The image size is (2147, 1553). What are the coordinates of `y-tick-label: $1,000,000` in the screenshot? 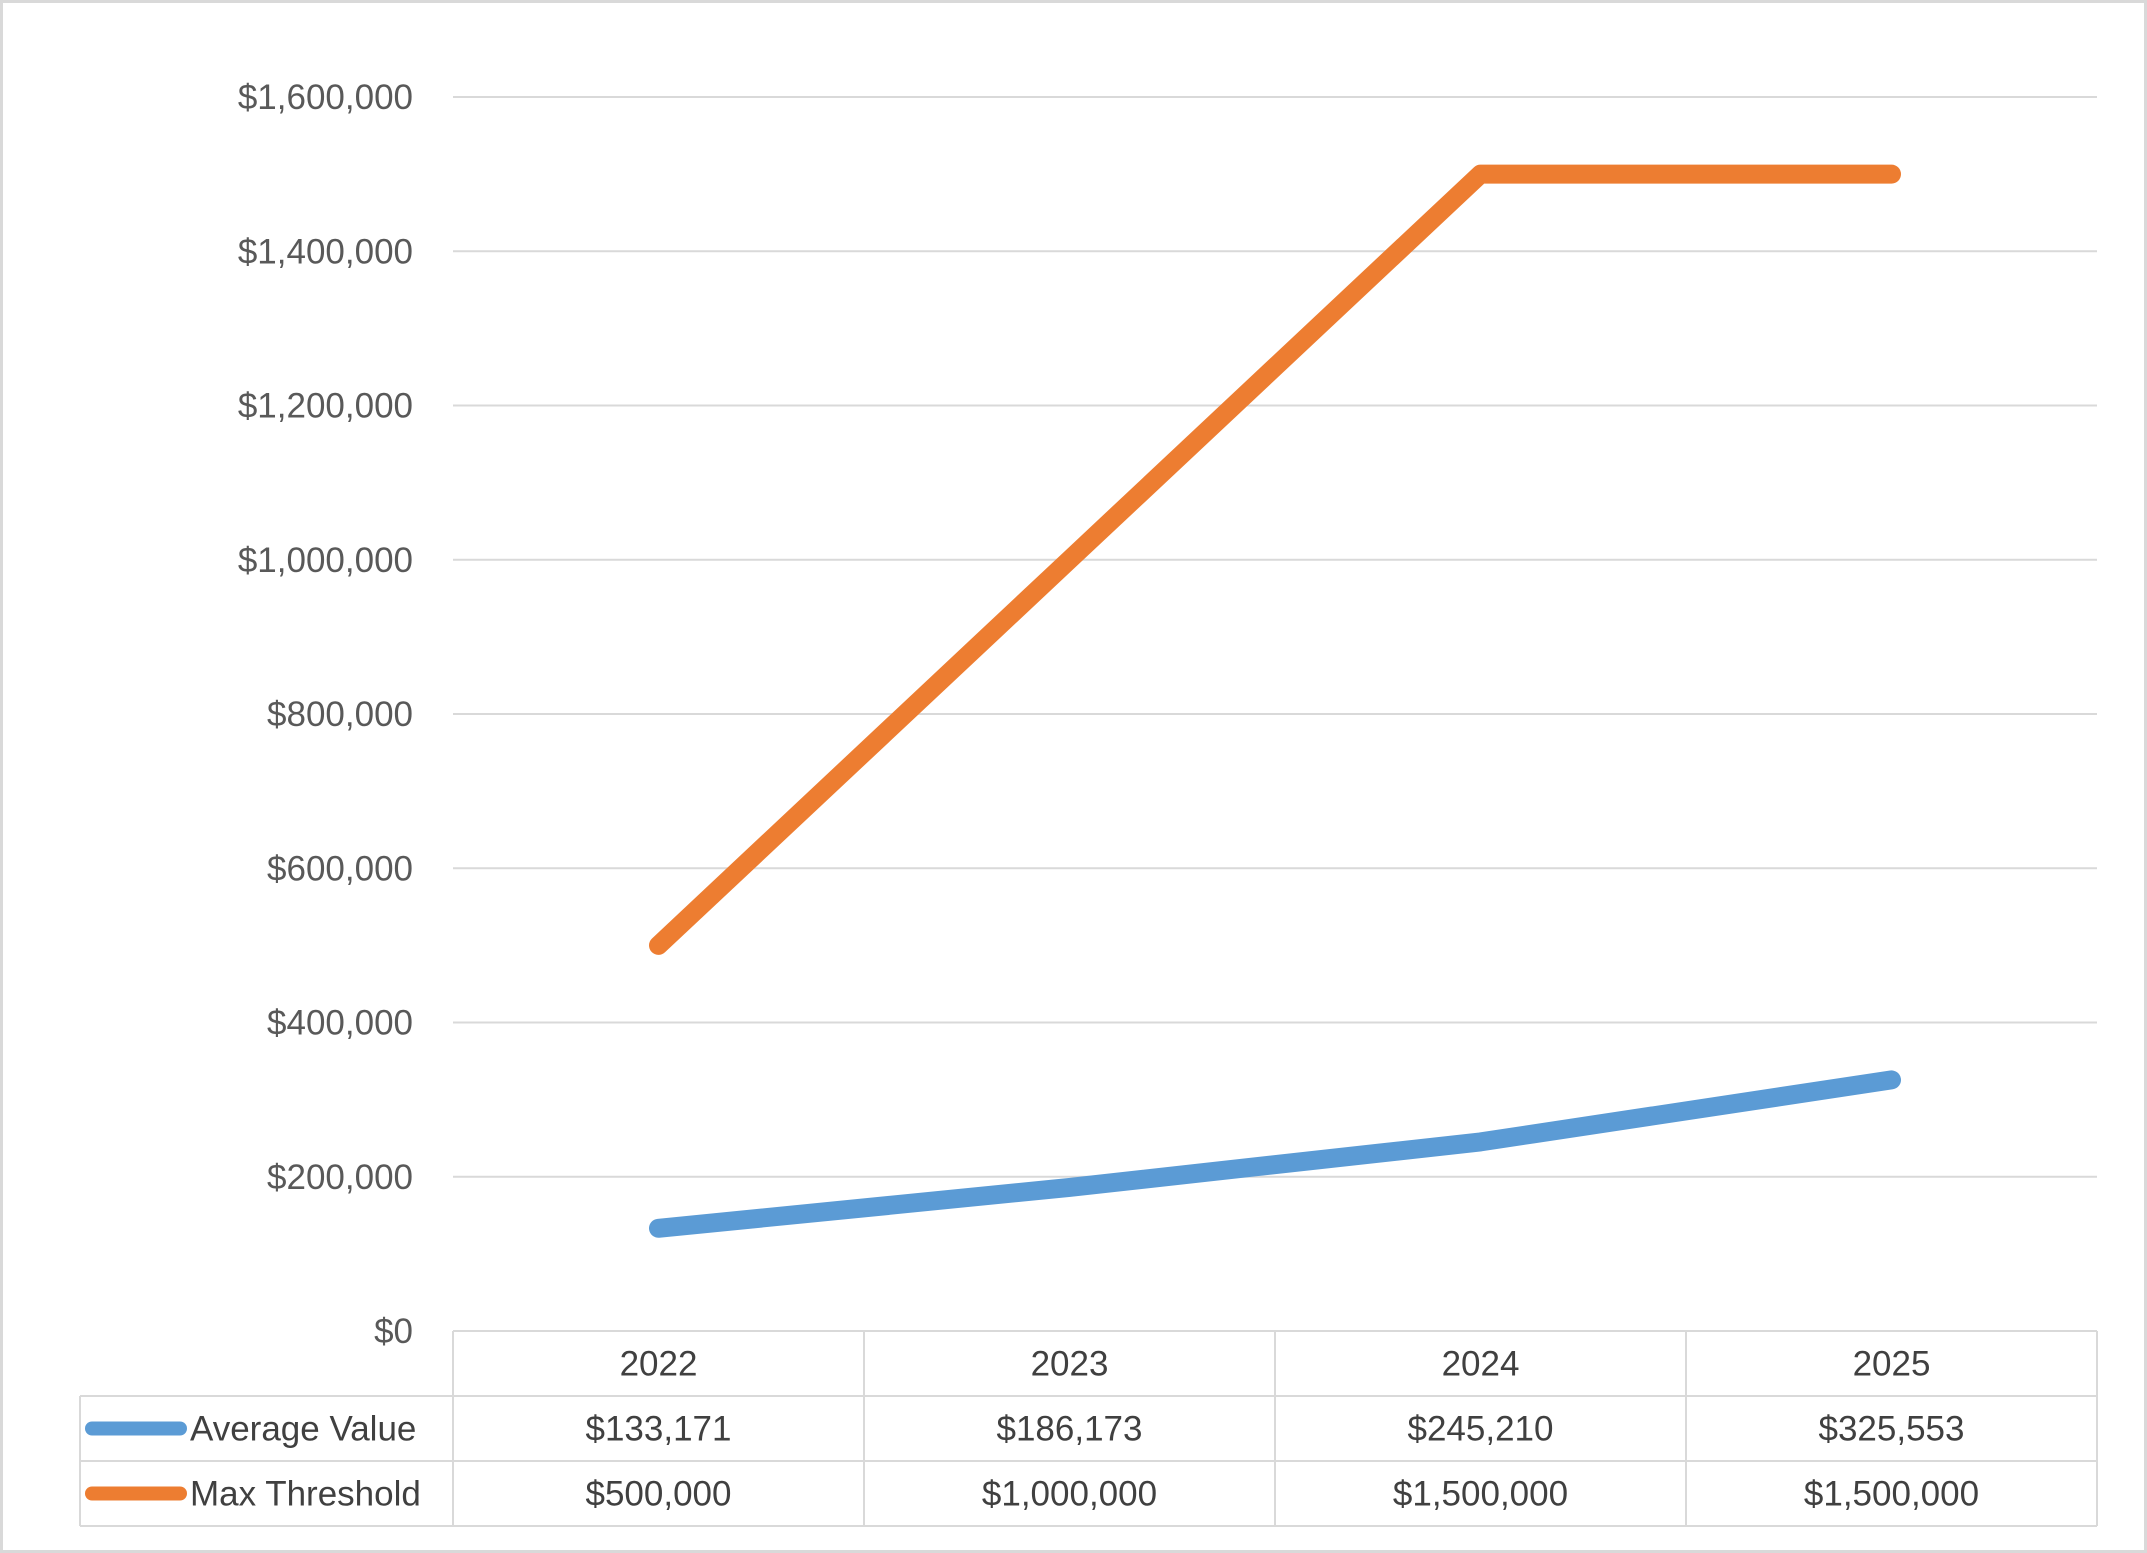 It's located at (325, 560).